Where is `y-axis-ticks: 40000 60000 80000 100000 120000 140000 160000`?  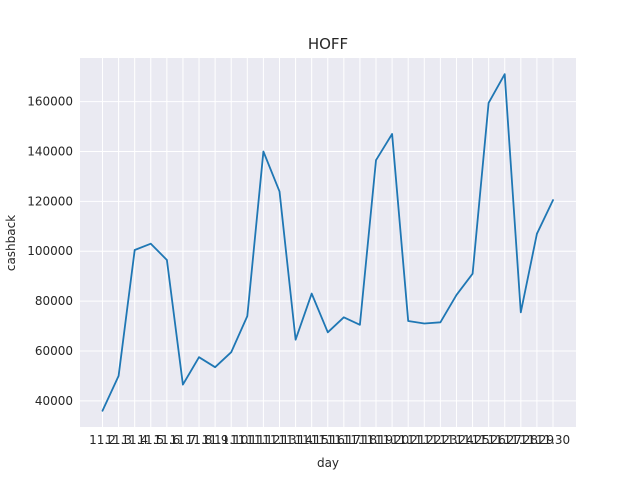 y-axis-ticks: 40000 60000 80000 100000 120000 140000 160000 is located at coordinates (50, 251).